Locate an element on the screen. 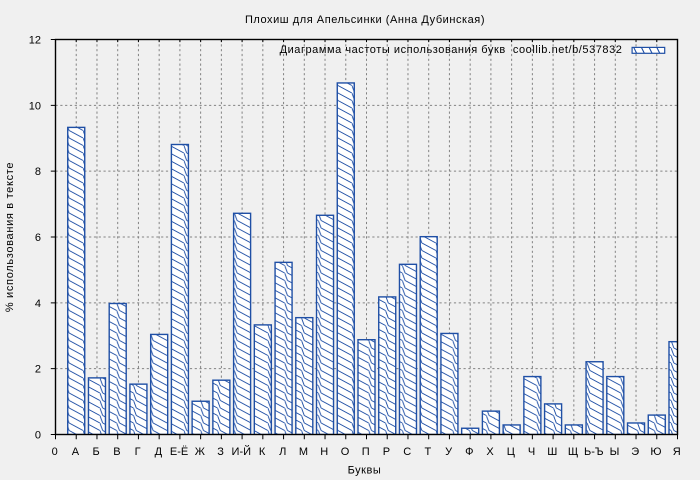 The height and width of the screenshot is (480, 700). svg-text: Р is located at coordinates (386, 452).